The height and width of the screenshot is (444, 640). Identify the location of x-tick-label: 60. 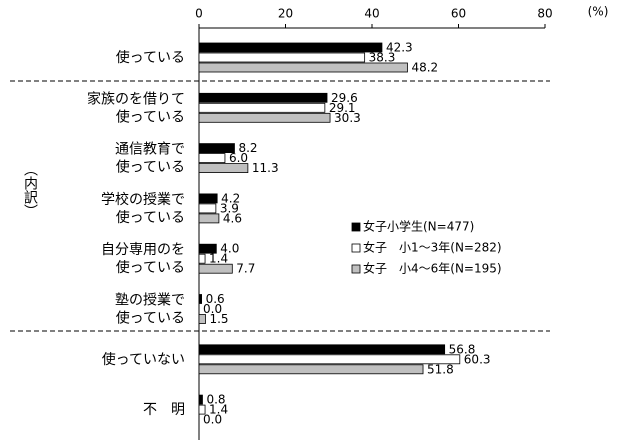
(458, 14).